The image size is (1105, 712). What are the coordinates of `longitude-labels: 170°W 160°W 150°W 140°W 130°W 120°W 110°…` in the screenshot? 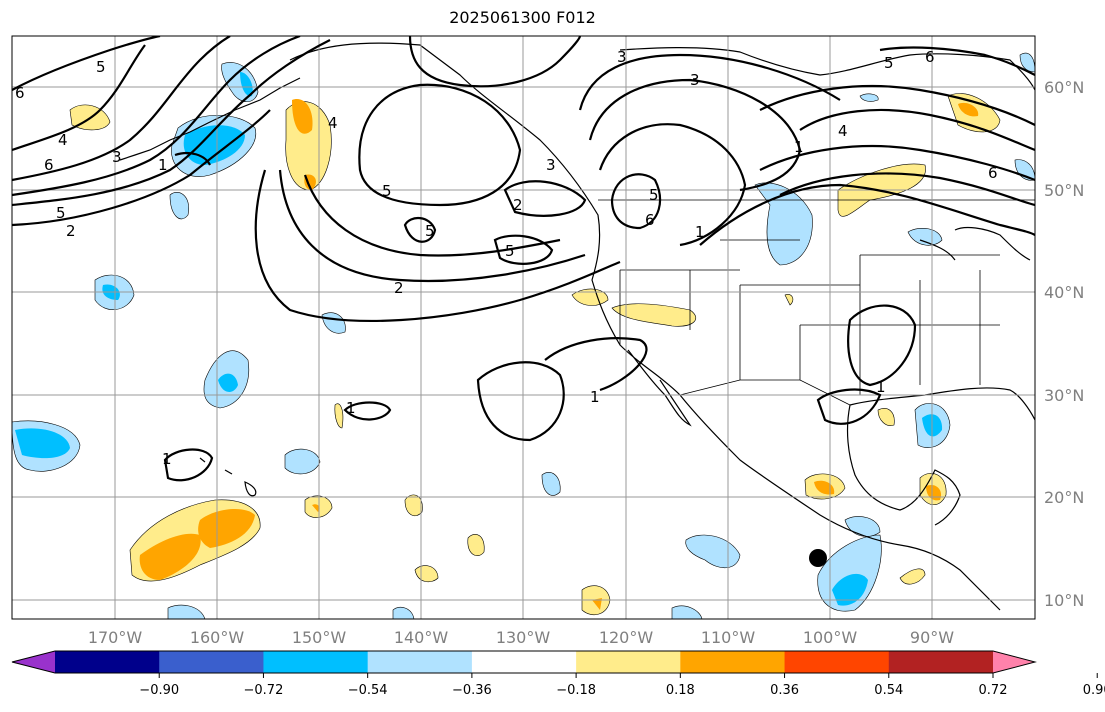 It's located at (521, 637).